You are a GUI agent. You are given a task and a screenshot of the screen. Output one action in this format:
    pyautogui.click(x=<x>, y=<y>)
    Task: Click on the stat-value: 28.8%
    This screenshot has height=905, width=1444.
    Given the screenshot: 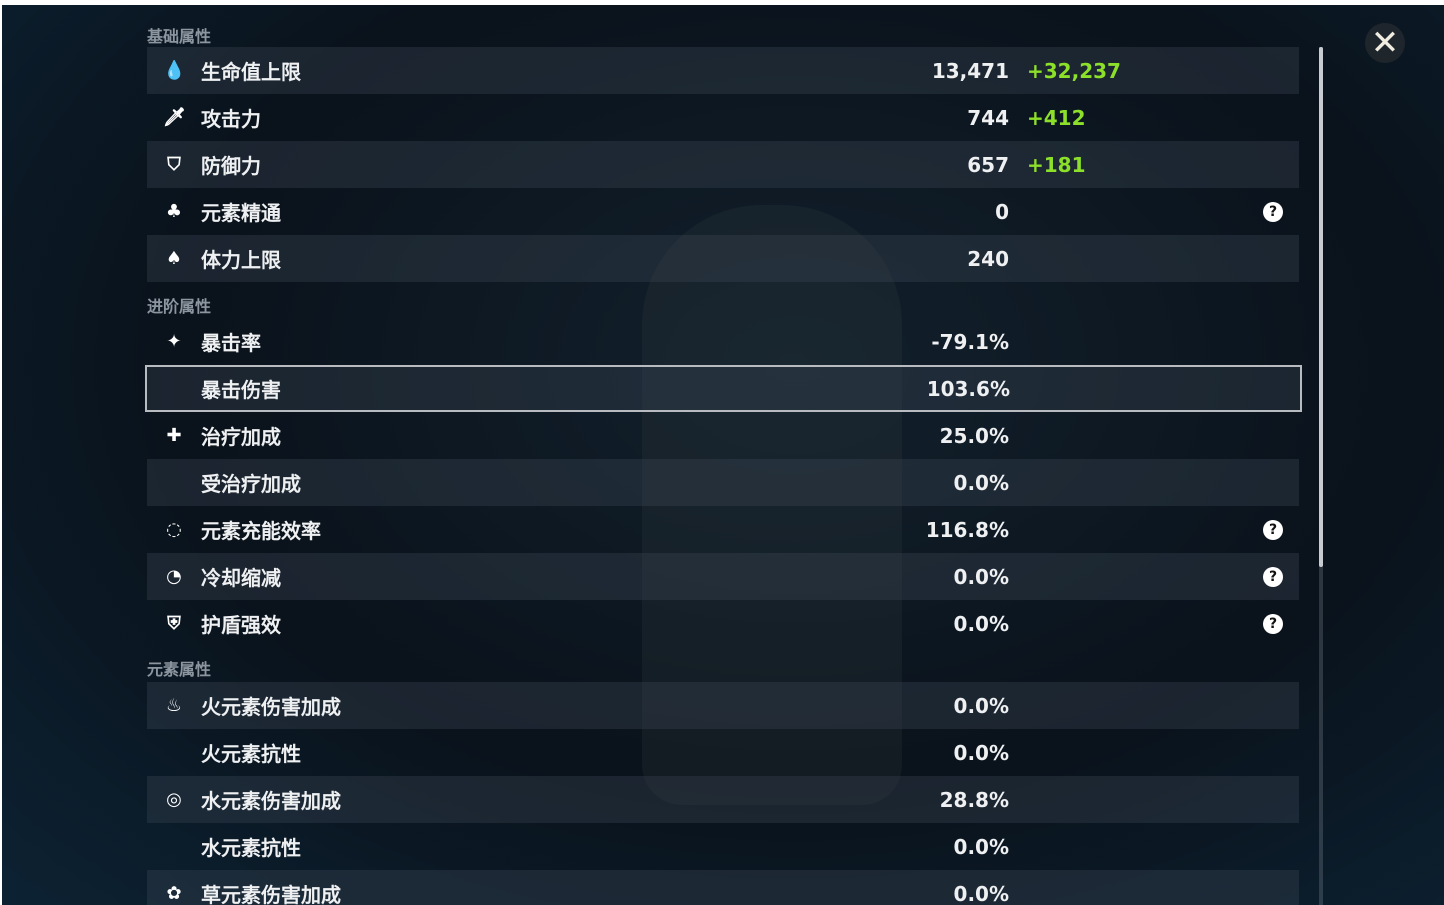 What is the action you would take?
    pyautogui.click(x=974, y=799)
    